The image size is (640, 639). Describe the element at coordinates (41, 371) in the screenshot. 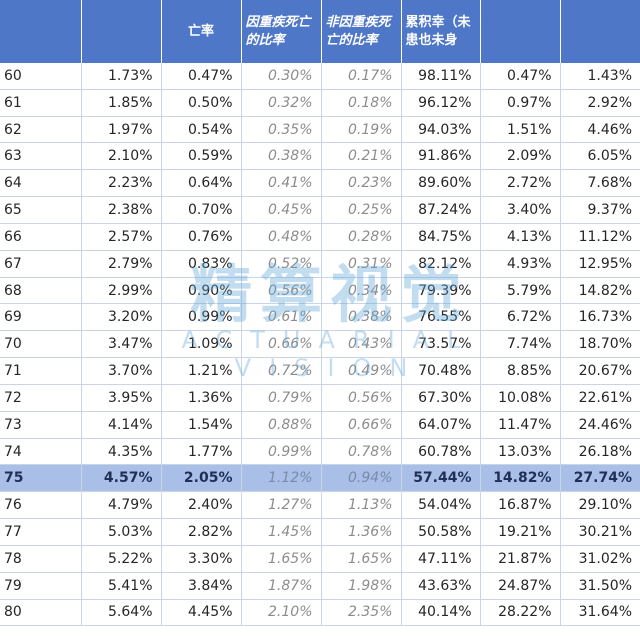

I see `cell-age: 71` at that location.